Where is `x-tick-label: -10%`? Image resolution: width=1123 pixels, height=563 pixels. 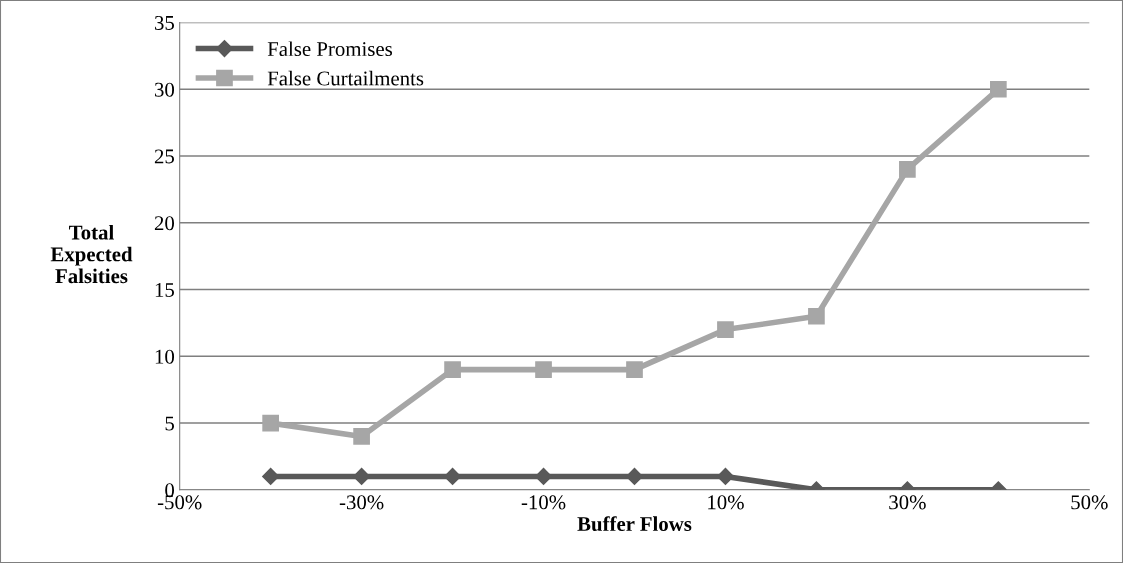
x-tick-label: -10% is located at coordinates (543, 502).